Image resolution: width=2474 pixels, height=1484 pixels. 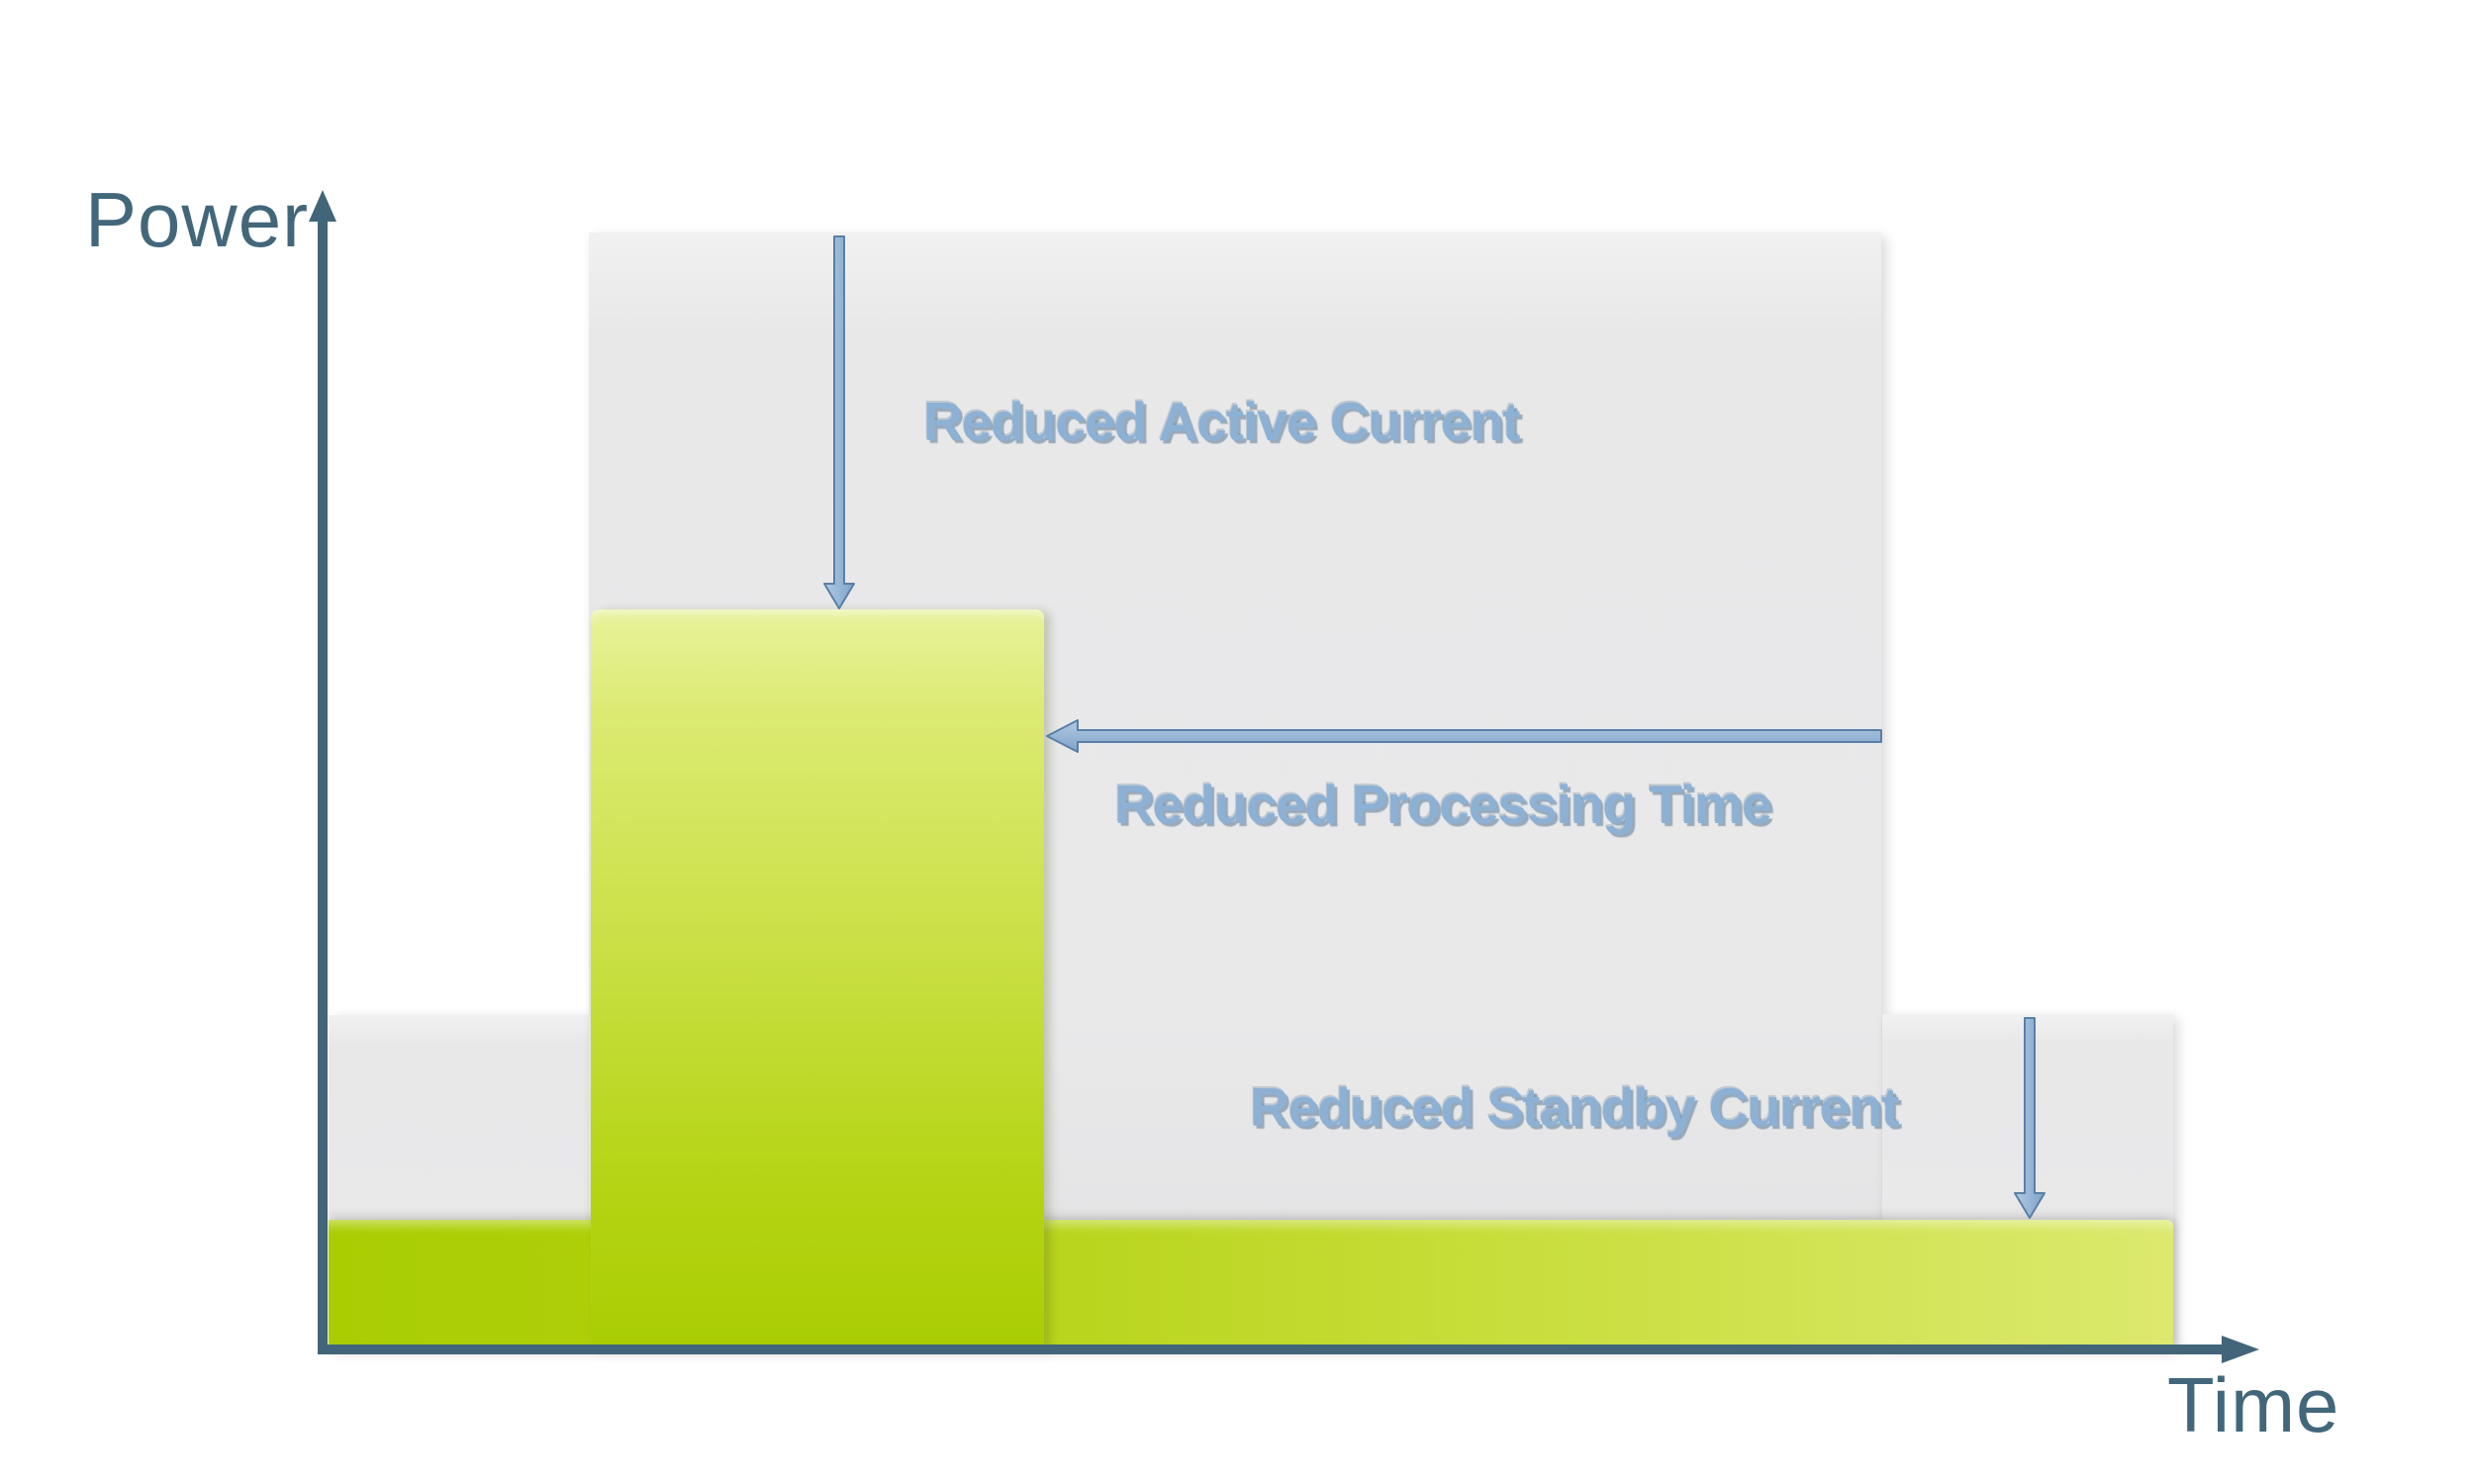 What do you see at coordinates (818, 978) in the screenshot?
I see `optimized-active-bar` at bounding box center [818, 978].